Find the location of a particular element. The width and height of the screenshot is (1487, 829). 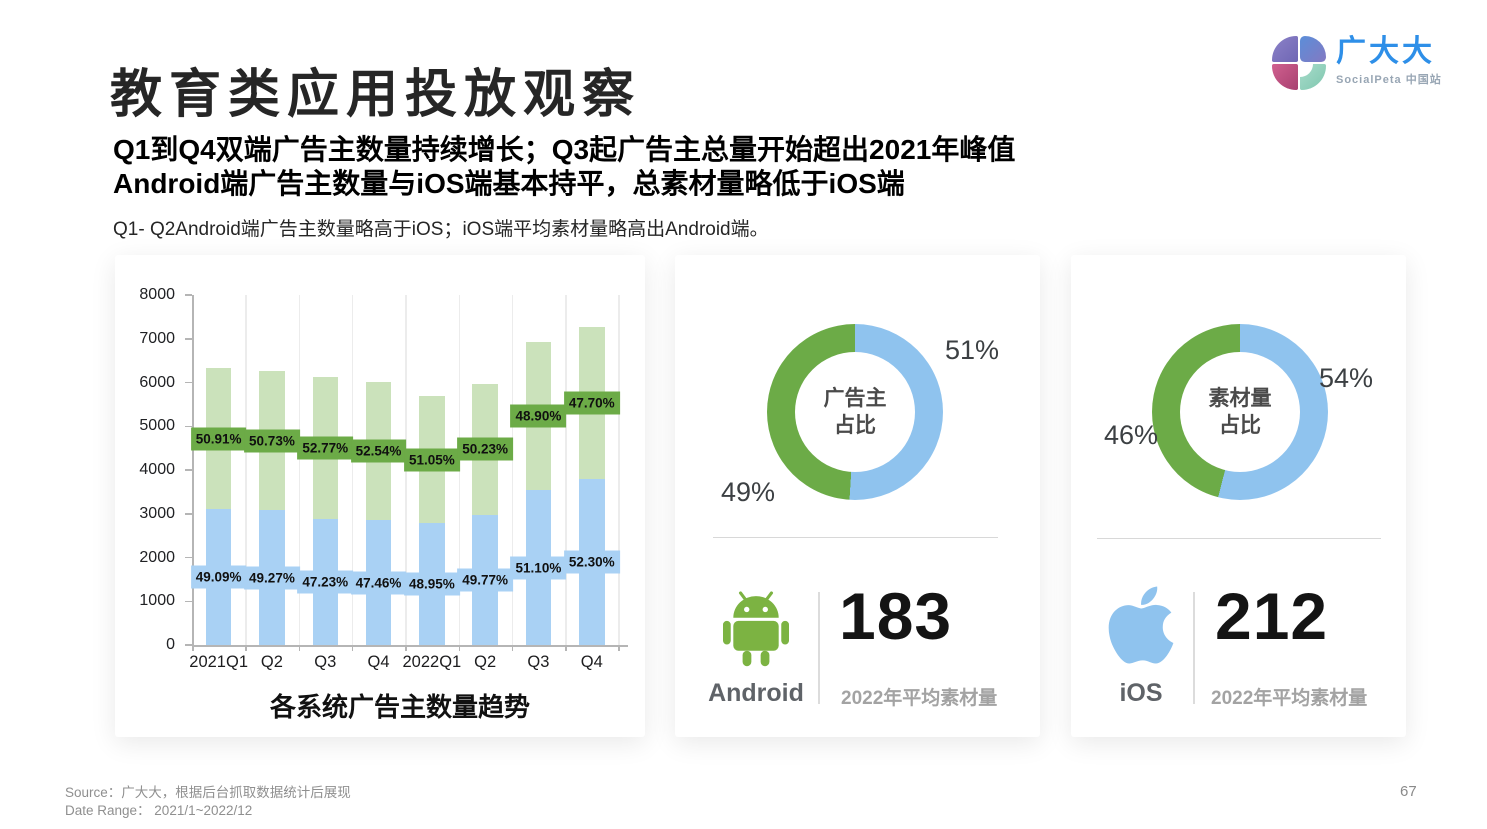

bar-label-blue: 49.27% is located at coordinates (272, 578).